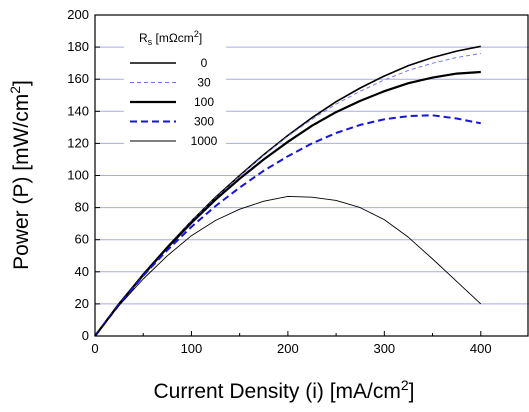 This screenshot has height=412, width=529. I want to click on legend-label-100: 100, so click(204, 102).